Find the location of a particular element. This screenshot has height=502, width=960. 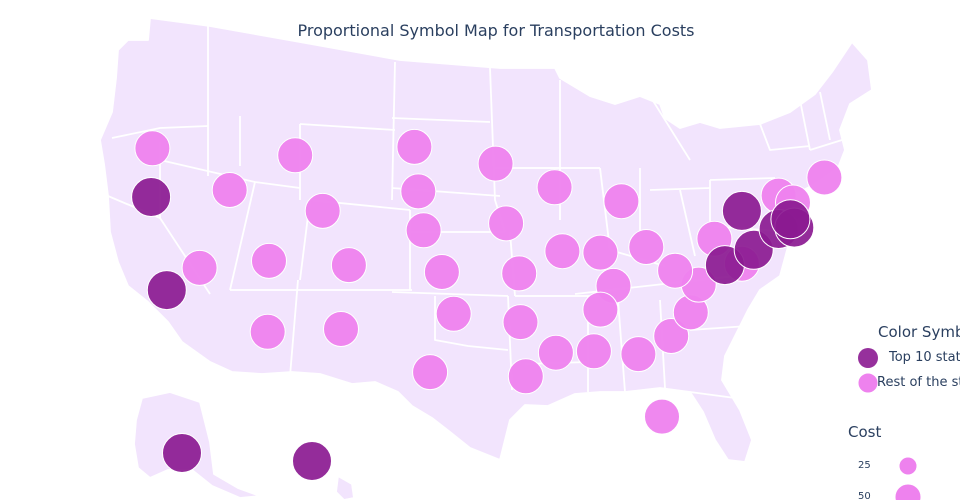

color-legend-symbol-rest is located at coordinates (868, 383).